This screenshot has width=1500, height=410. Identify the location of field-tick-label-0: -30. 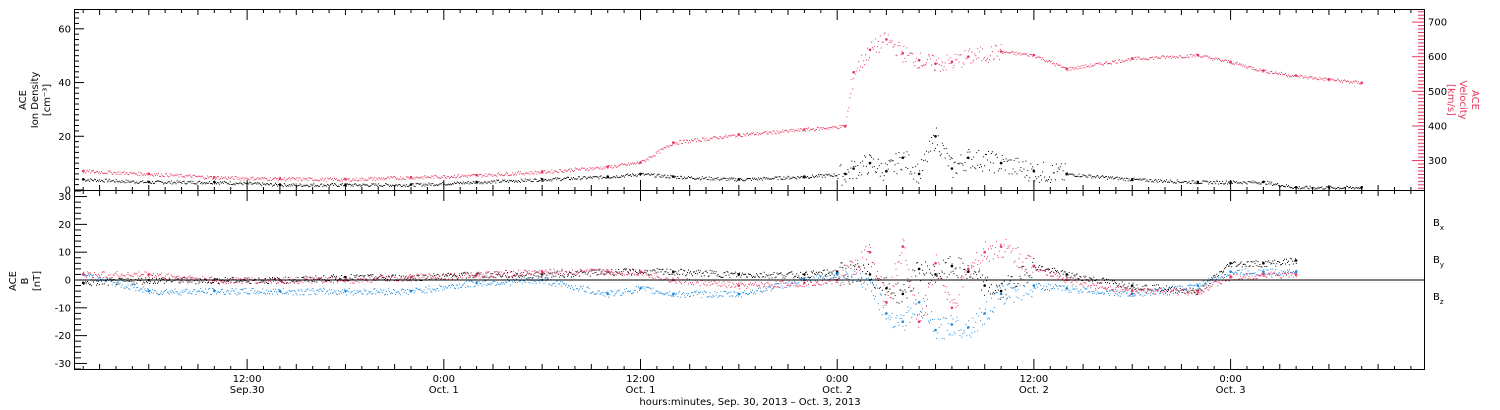
(63, 364).